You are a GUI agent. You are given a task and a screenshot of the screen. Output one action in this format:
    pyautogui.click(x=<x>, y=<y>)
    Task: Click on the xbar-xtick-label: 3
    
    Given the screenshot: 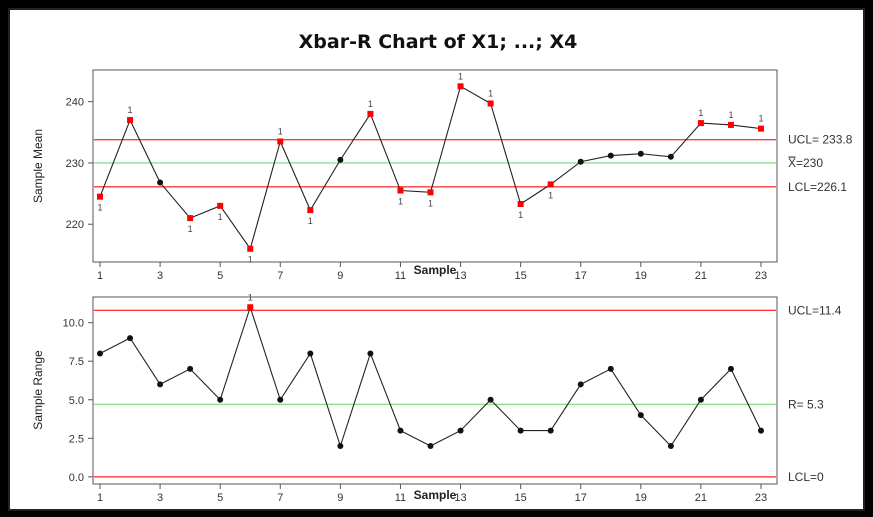 What is the action you would take?
    pyautogui.click(x=160, y=276)
    